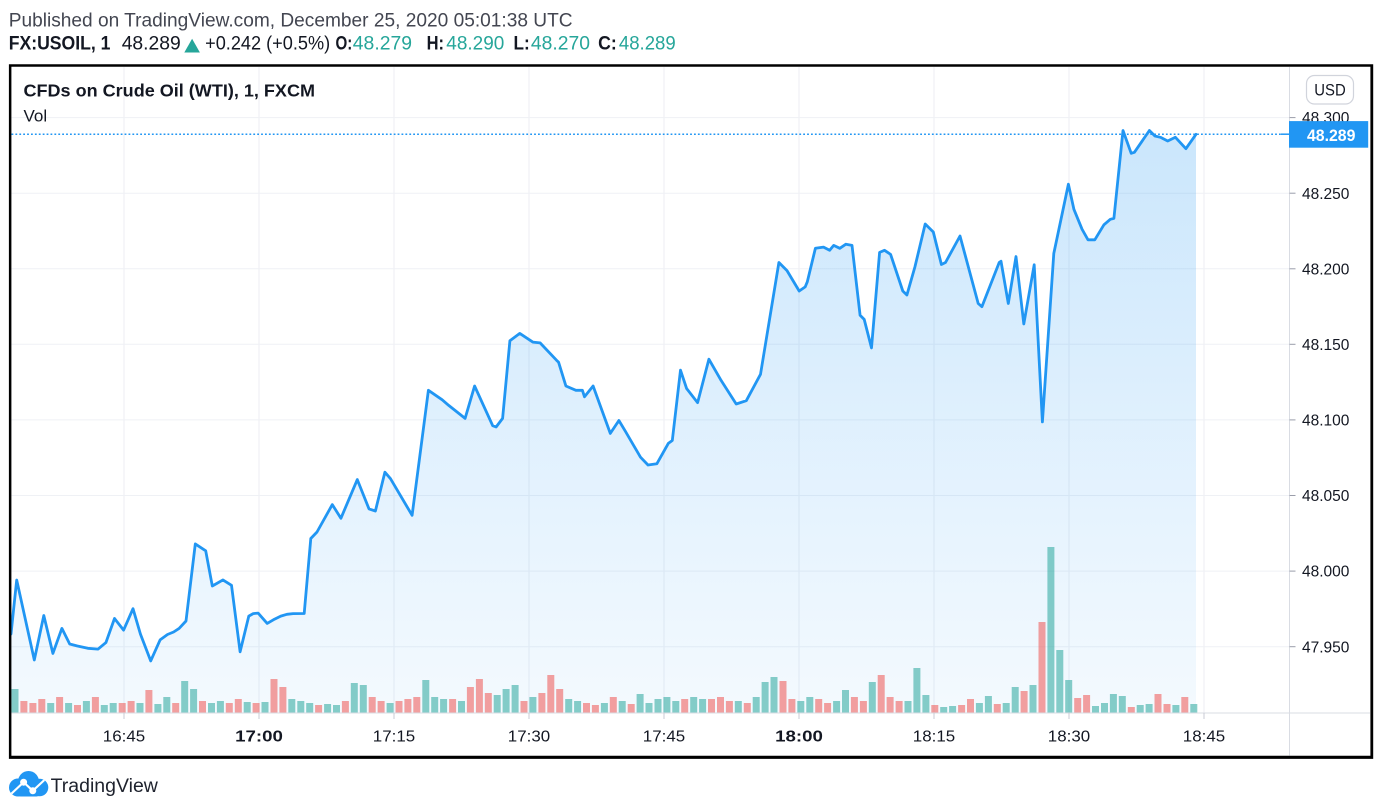  Describe the element at coordinates (607, 44) in the screenshot. I see `svg-text: C:` at that location.